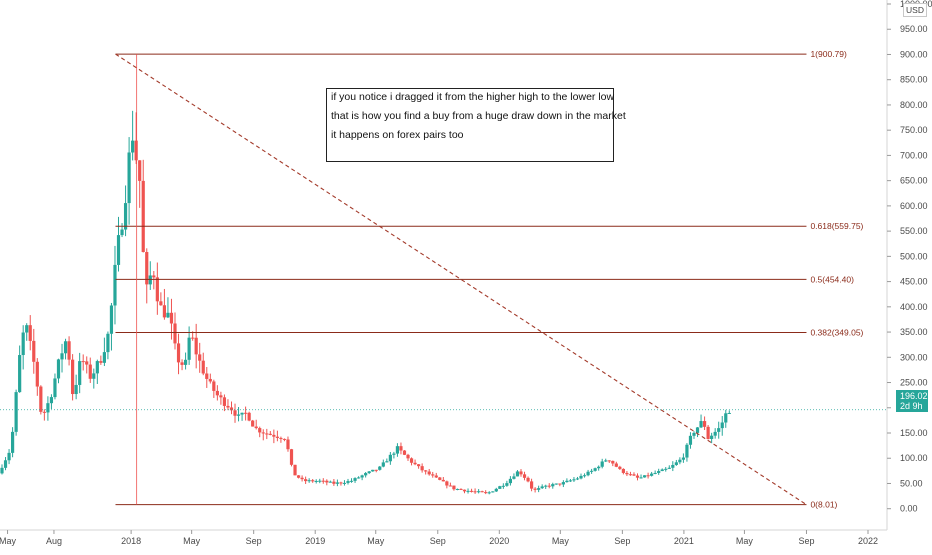 The height and width of the screenshot is (555, 932). Describe the element at coordinates (914, 383) in the screenshot. I see `price-tick-label: 250.00` at that location.